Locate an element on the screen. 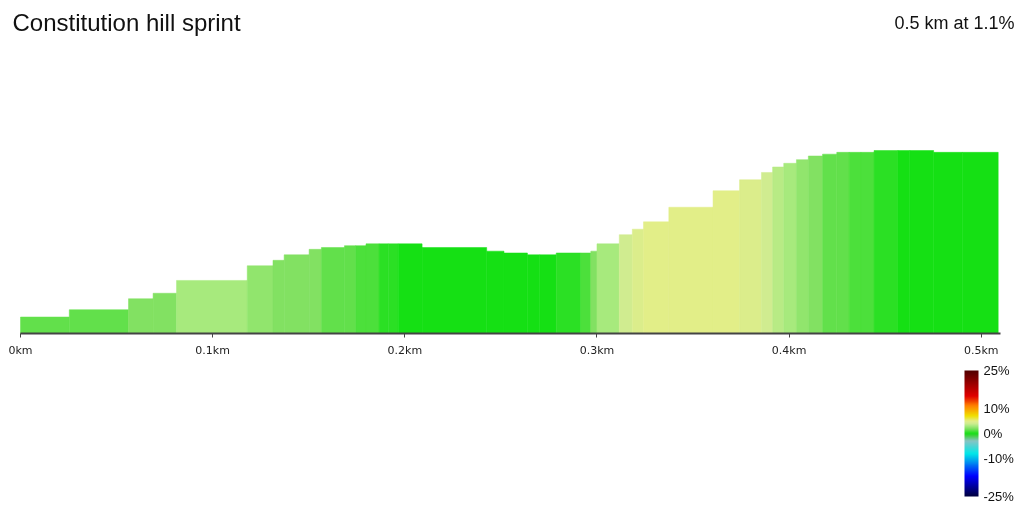  color-bar-label: -10% is located at coordinates (999, 459).